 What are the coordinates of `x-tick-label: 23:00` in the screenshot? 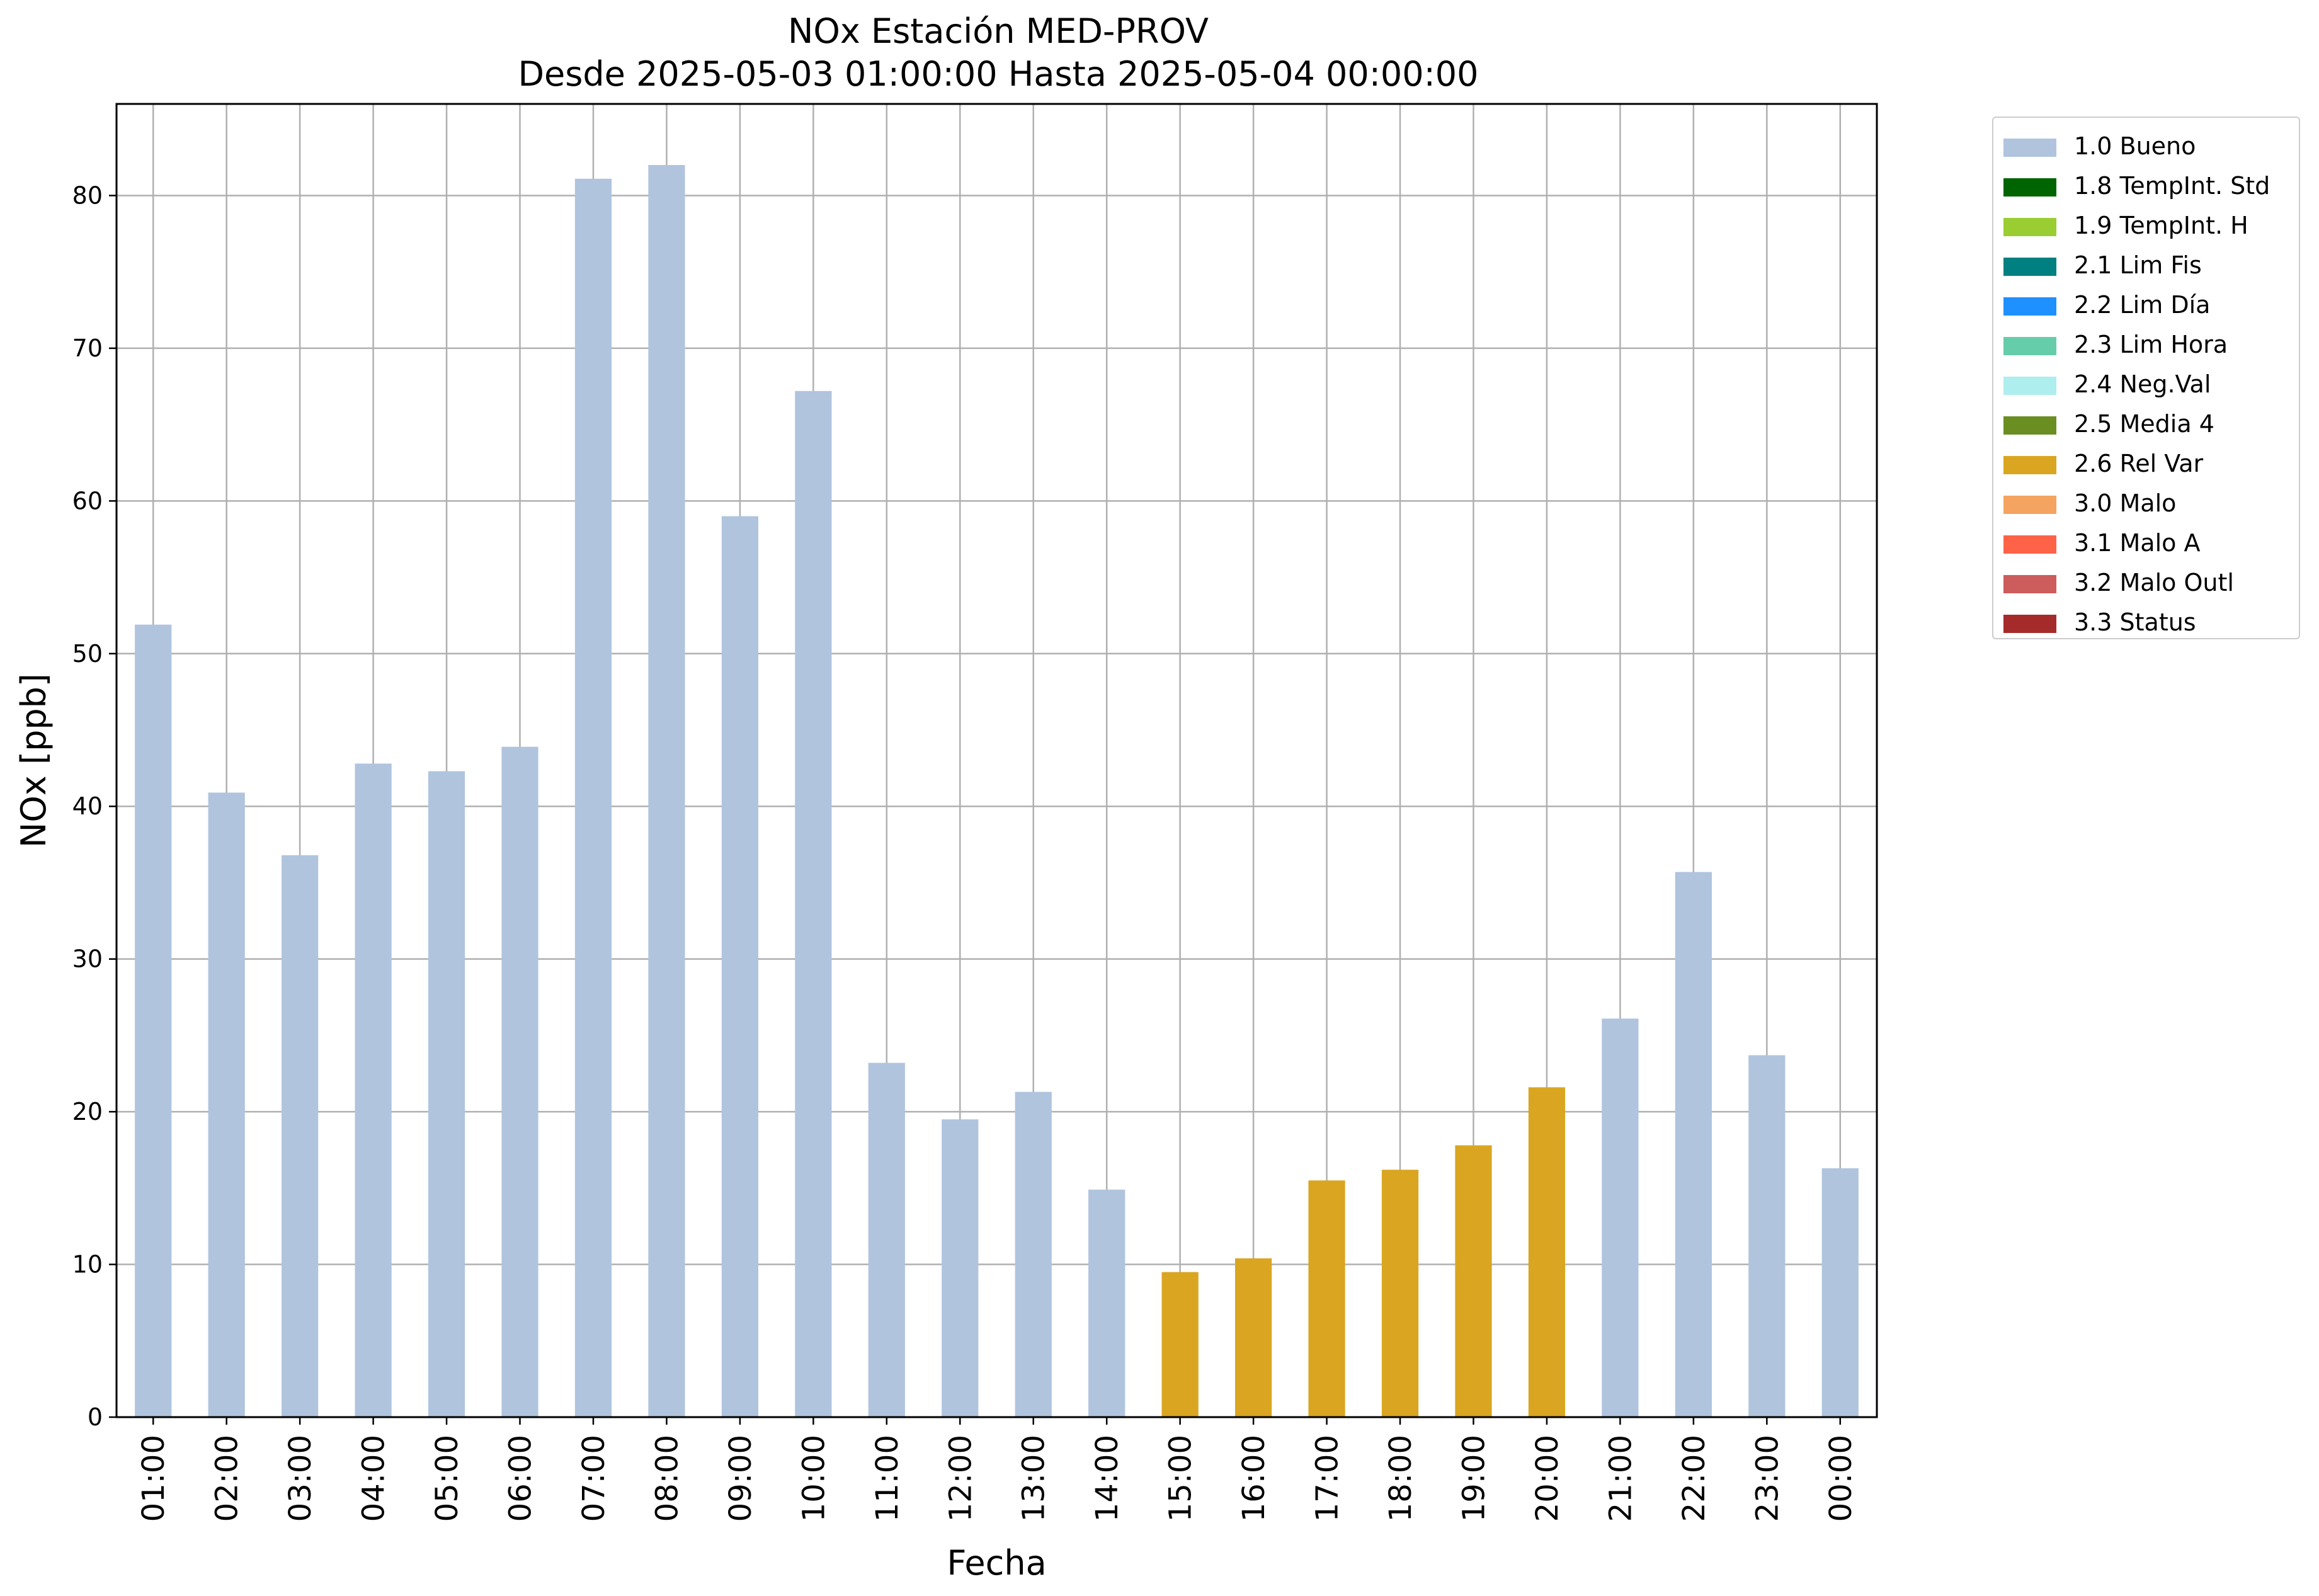 It's located at (1767, 1478).